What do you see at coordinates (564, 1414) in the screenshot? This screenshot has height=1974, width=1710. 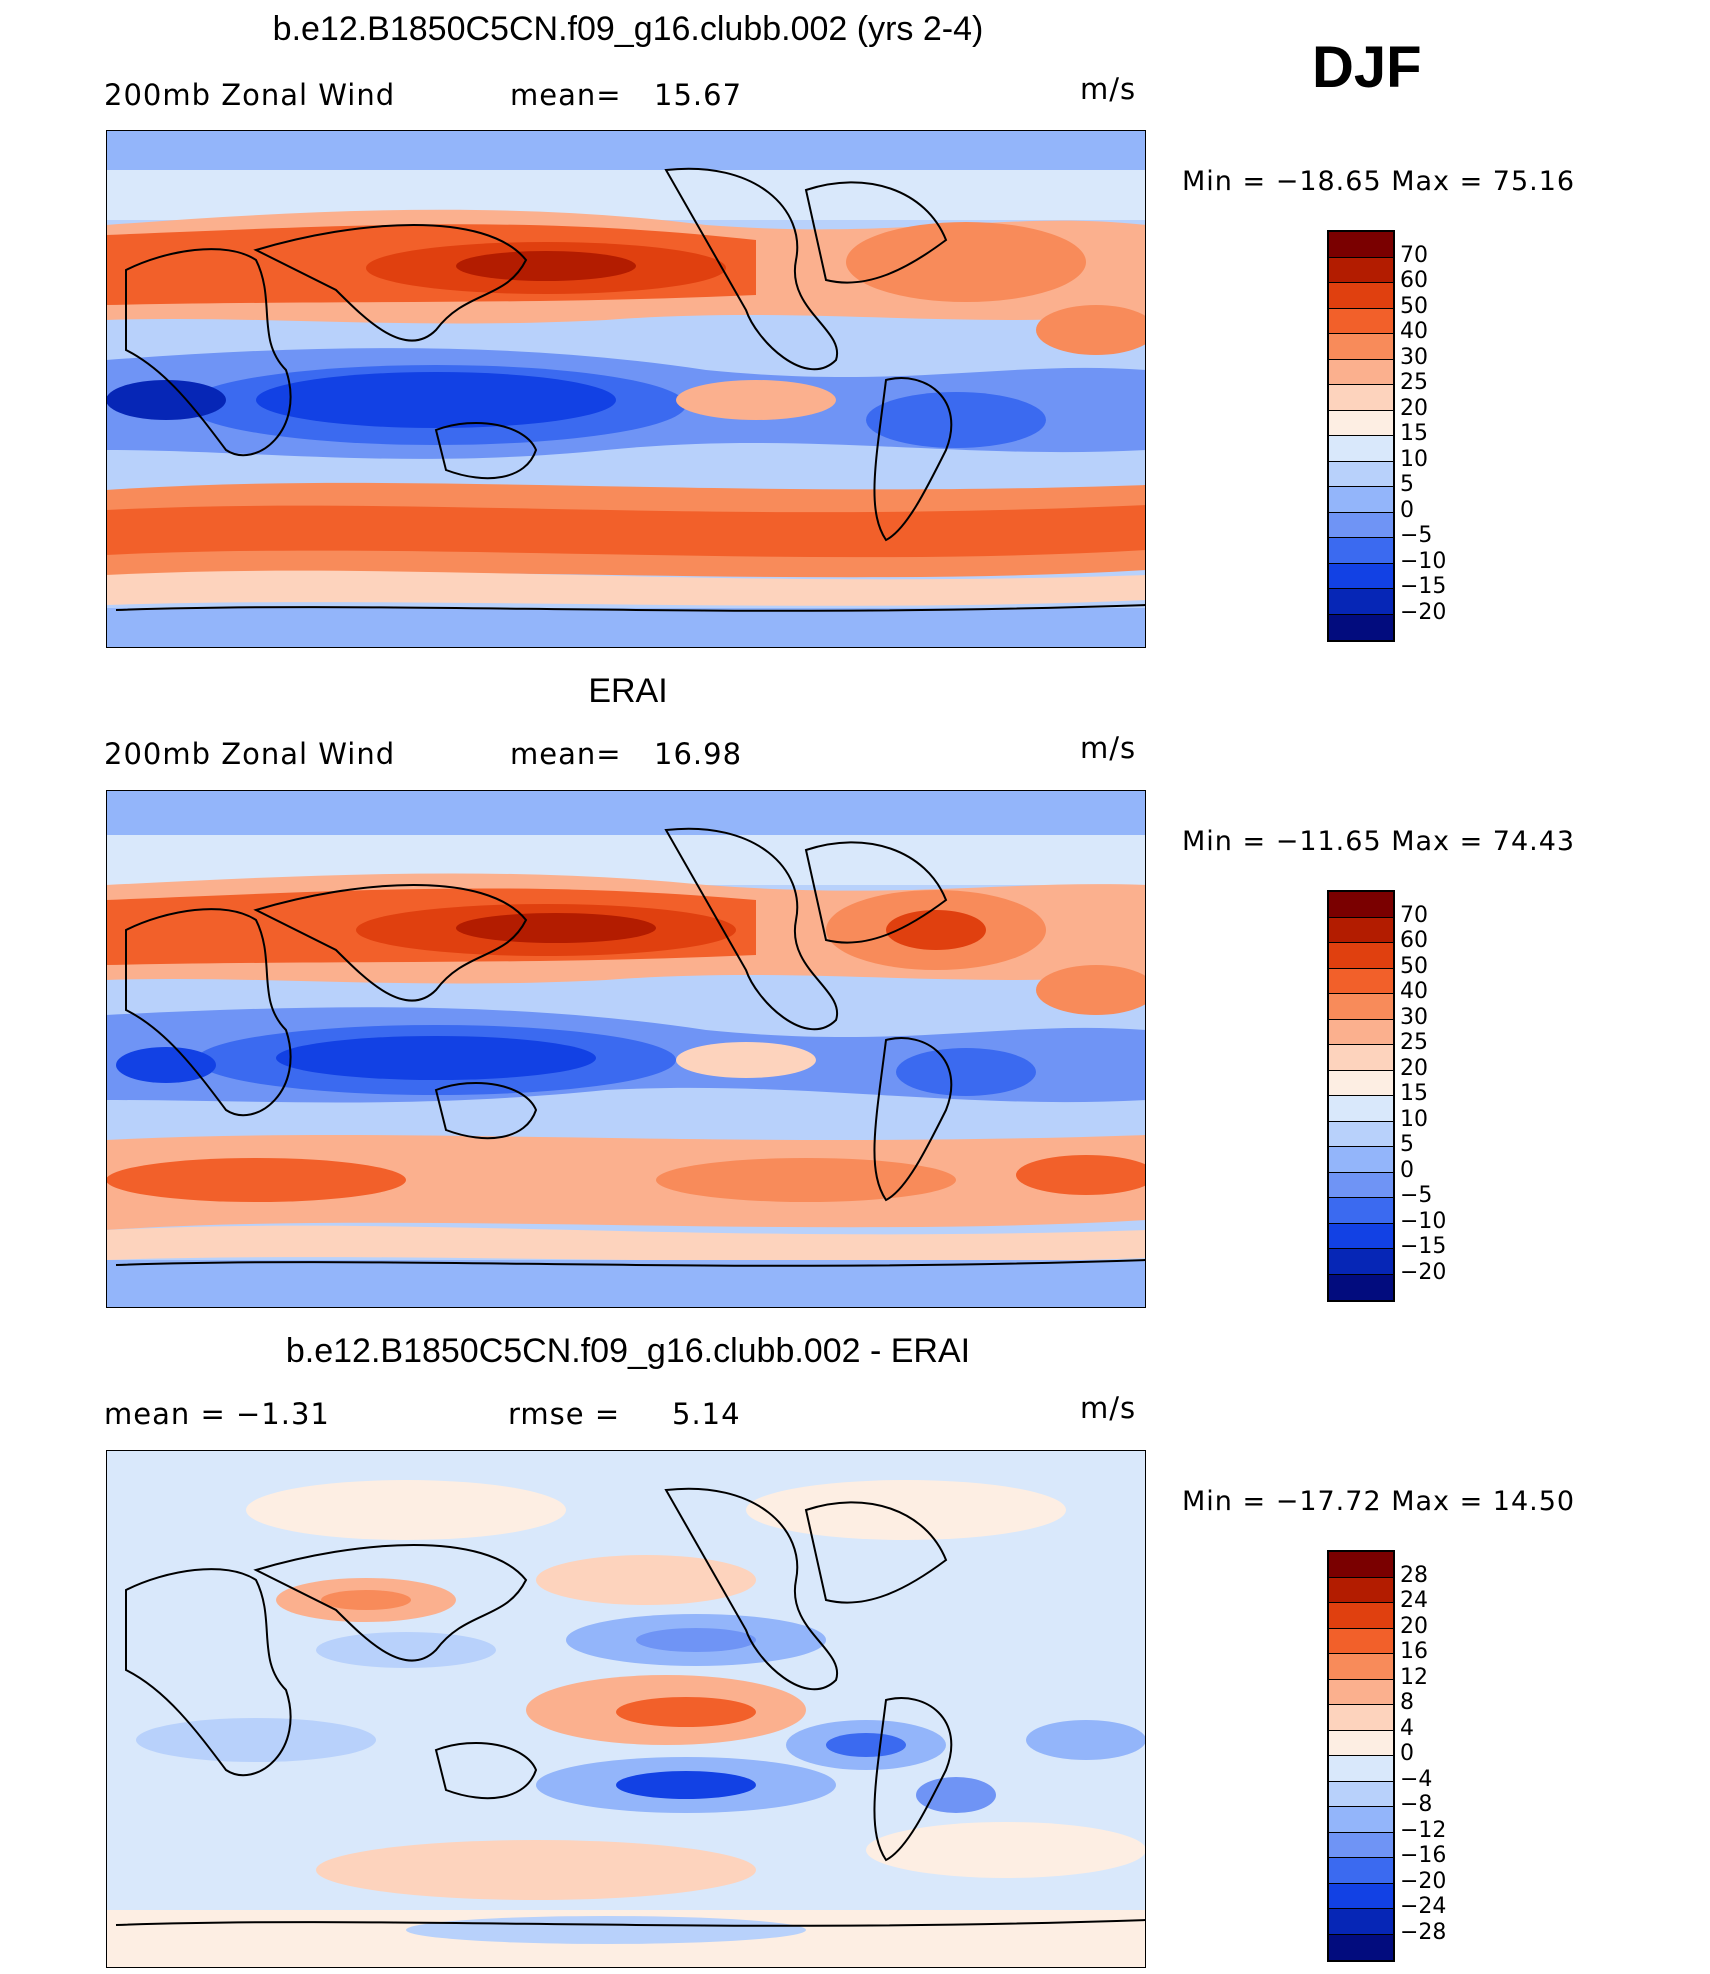 I see `panel-3-rmse-label: rmse =` at bounding box center [564, 1414].